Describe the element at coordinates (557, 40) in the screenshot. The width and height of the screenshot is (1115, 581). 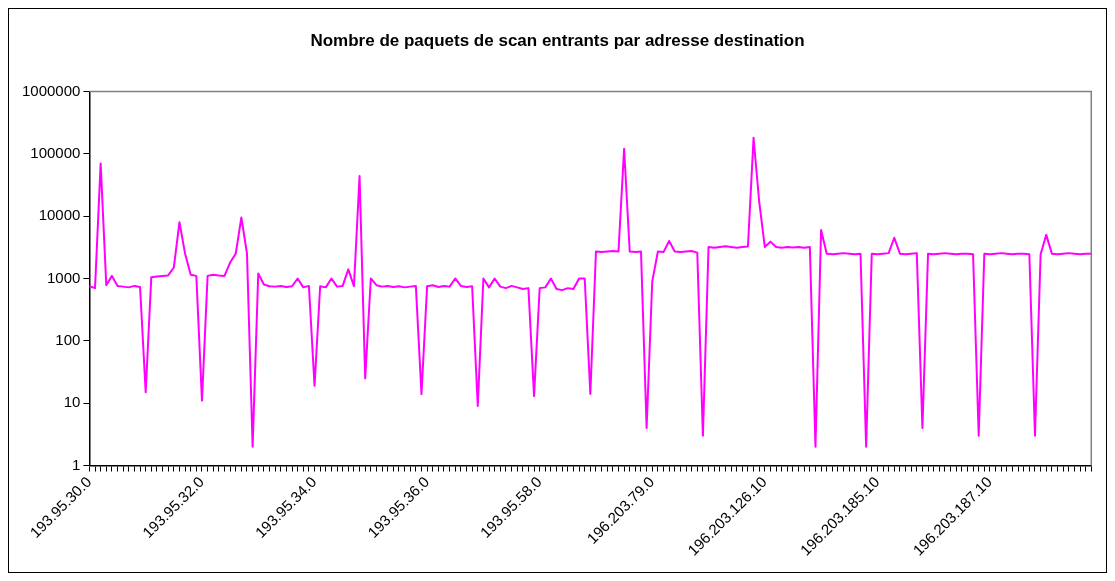
I see `chart-title: Nombre de paquets de scan entrants par adresse destination` at that location.